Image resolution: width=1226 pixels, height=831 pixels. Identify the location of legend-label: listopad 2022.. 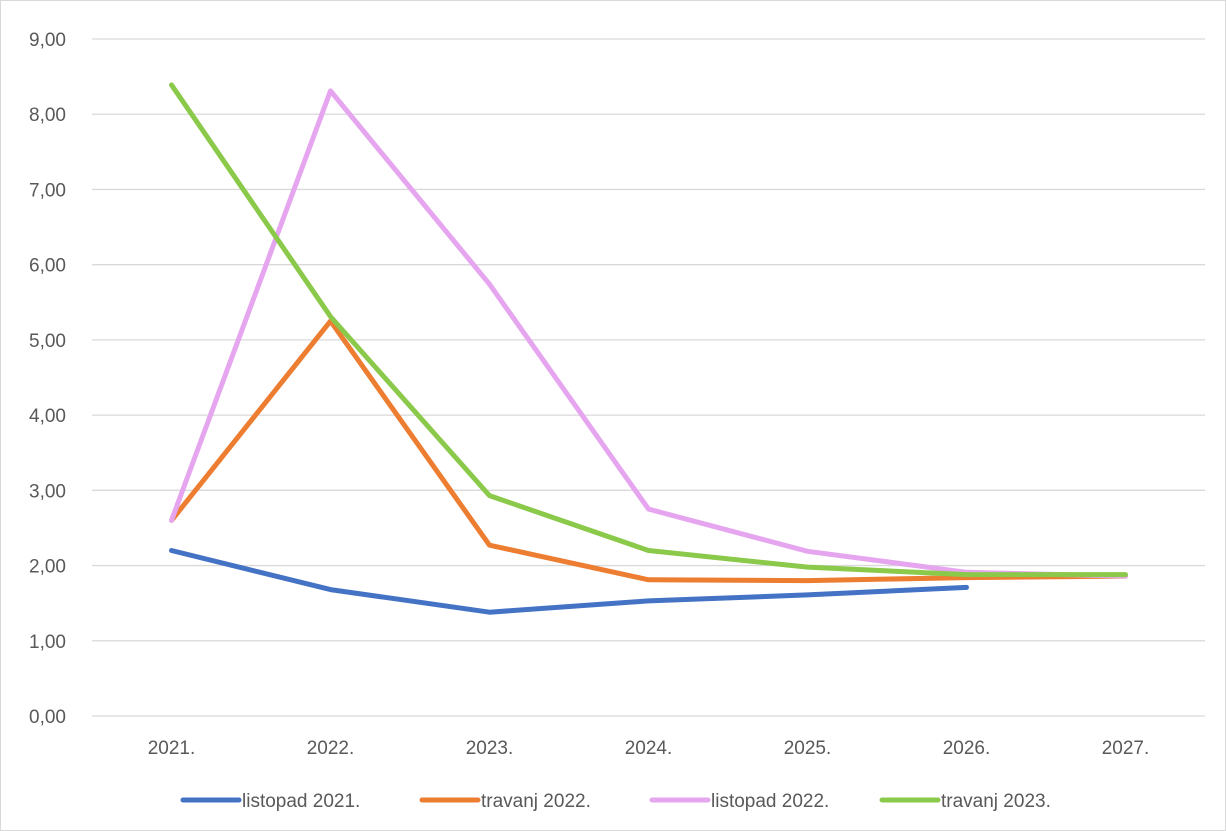
(770, 801).